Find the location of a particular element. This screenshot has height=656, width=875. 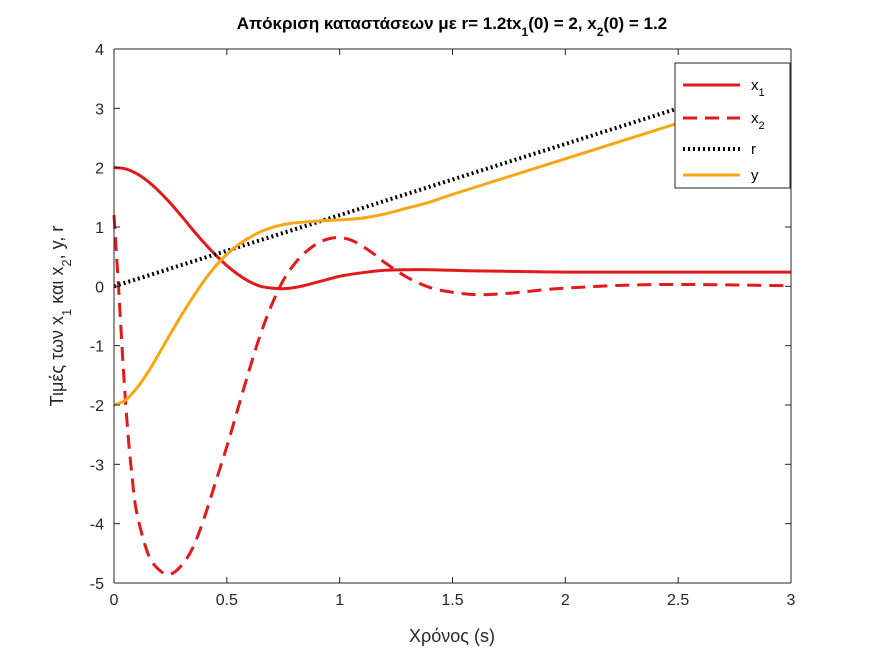

x-tick-label: 1.5 is located at coordinates (452, 600).